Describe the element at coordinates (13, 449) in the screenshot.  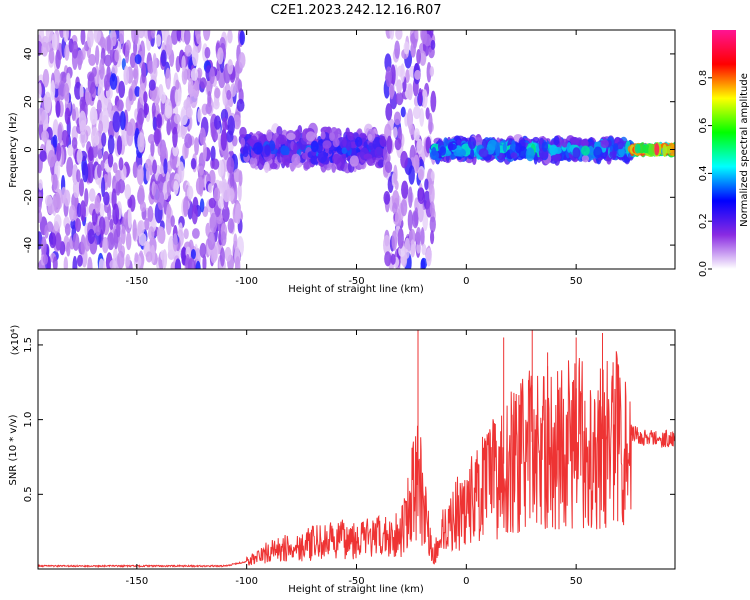
I see `snr-ylabel: SNR (10 * v/v)` at that location.